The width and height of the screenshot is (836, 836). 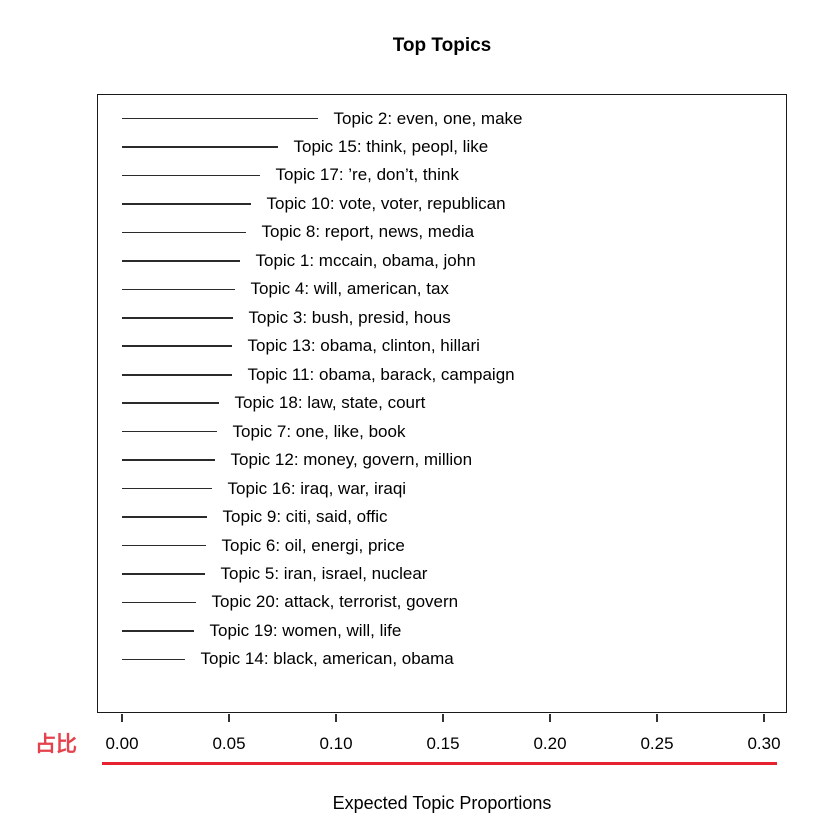 What do you see at coordinates (56, 744) in the screenshot?
I see `proportion-annotation-cn: 占比` at bounding box center [56, 744].